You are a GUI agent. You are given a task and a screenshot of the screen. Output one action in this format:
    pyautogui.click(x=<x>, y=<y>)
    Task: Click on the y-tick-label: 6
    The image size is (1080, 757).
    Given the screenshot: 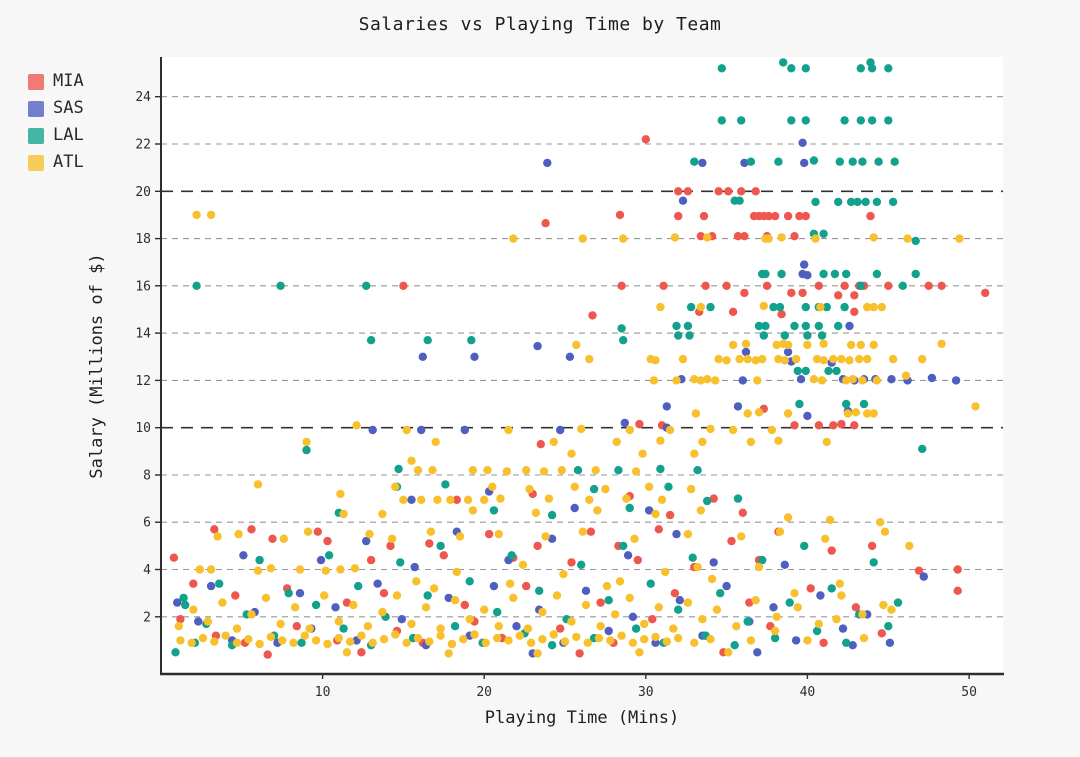 What is the action you would take?
    pyautogui.click(x=147, y=523)
    